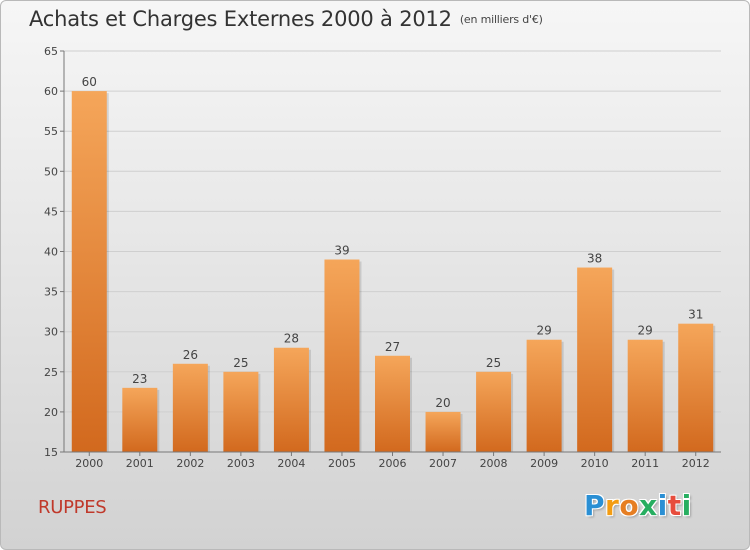  Describe the element at coordinates (674, 505) in the screenshot. I see `logo-letter: t` at that location.